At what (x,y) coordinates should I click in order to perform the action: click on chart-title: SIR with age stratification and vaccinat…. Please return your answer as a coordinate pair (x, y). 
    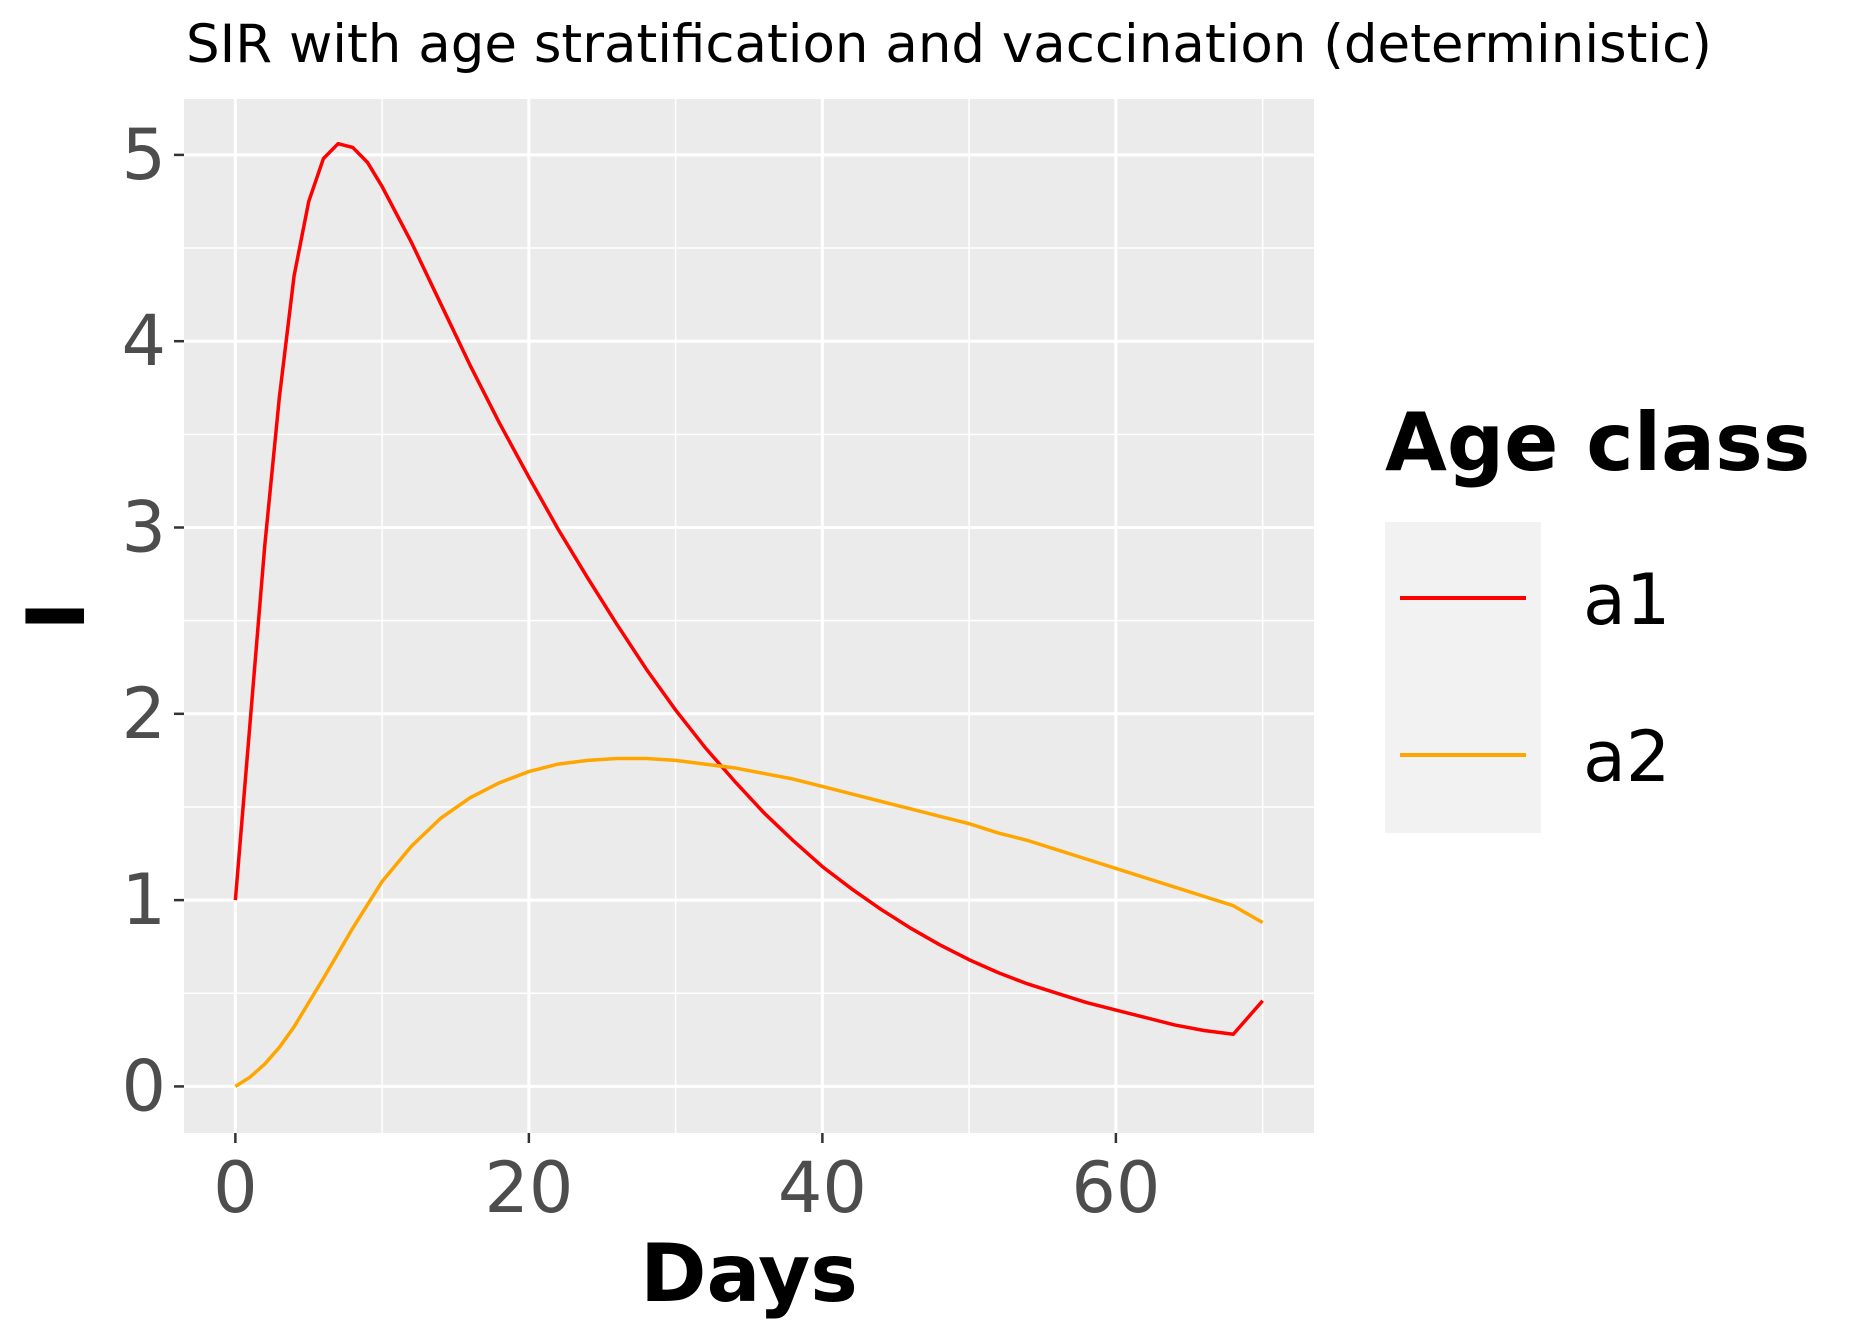
    Looking at the image, I should click on (949, 44).